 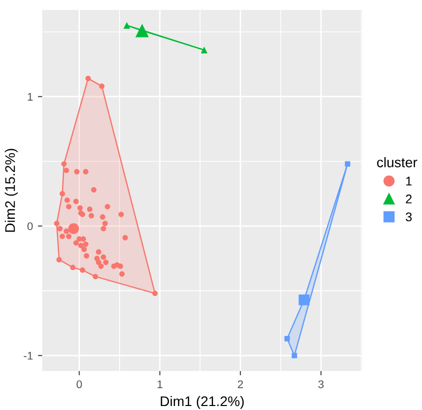 I want to click on x-tick-label: 2, so click(x=240, y=384).